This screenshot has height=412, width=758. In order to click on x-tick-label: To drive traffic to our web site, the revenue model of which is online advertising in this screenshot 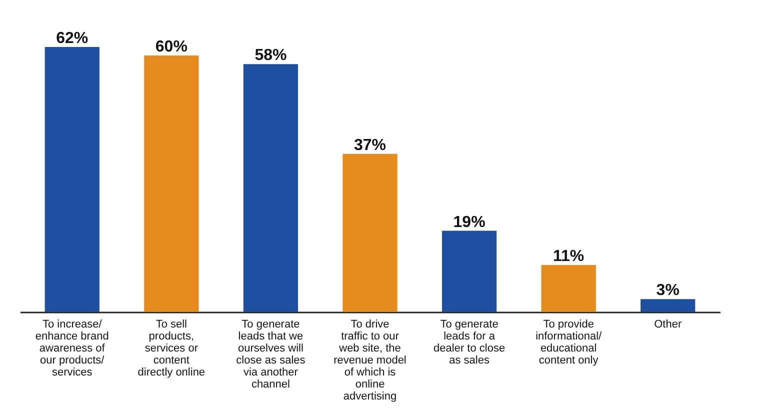, I will do `click(370, 360)`.